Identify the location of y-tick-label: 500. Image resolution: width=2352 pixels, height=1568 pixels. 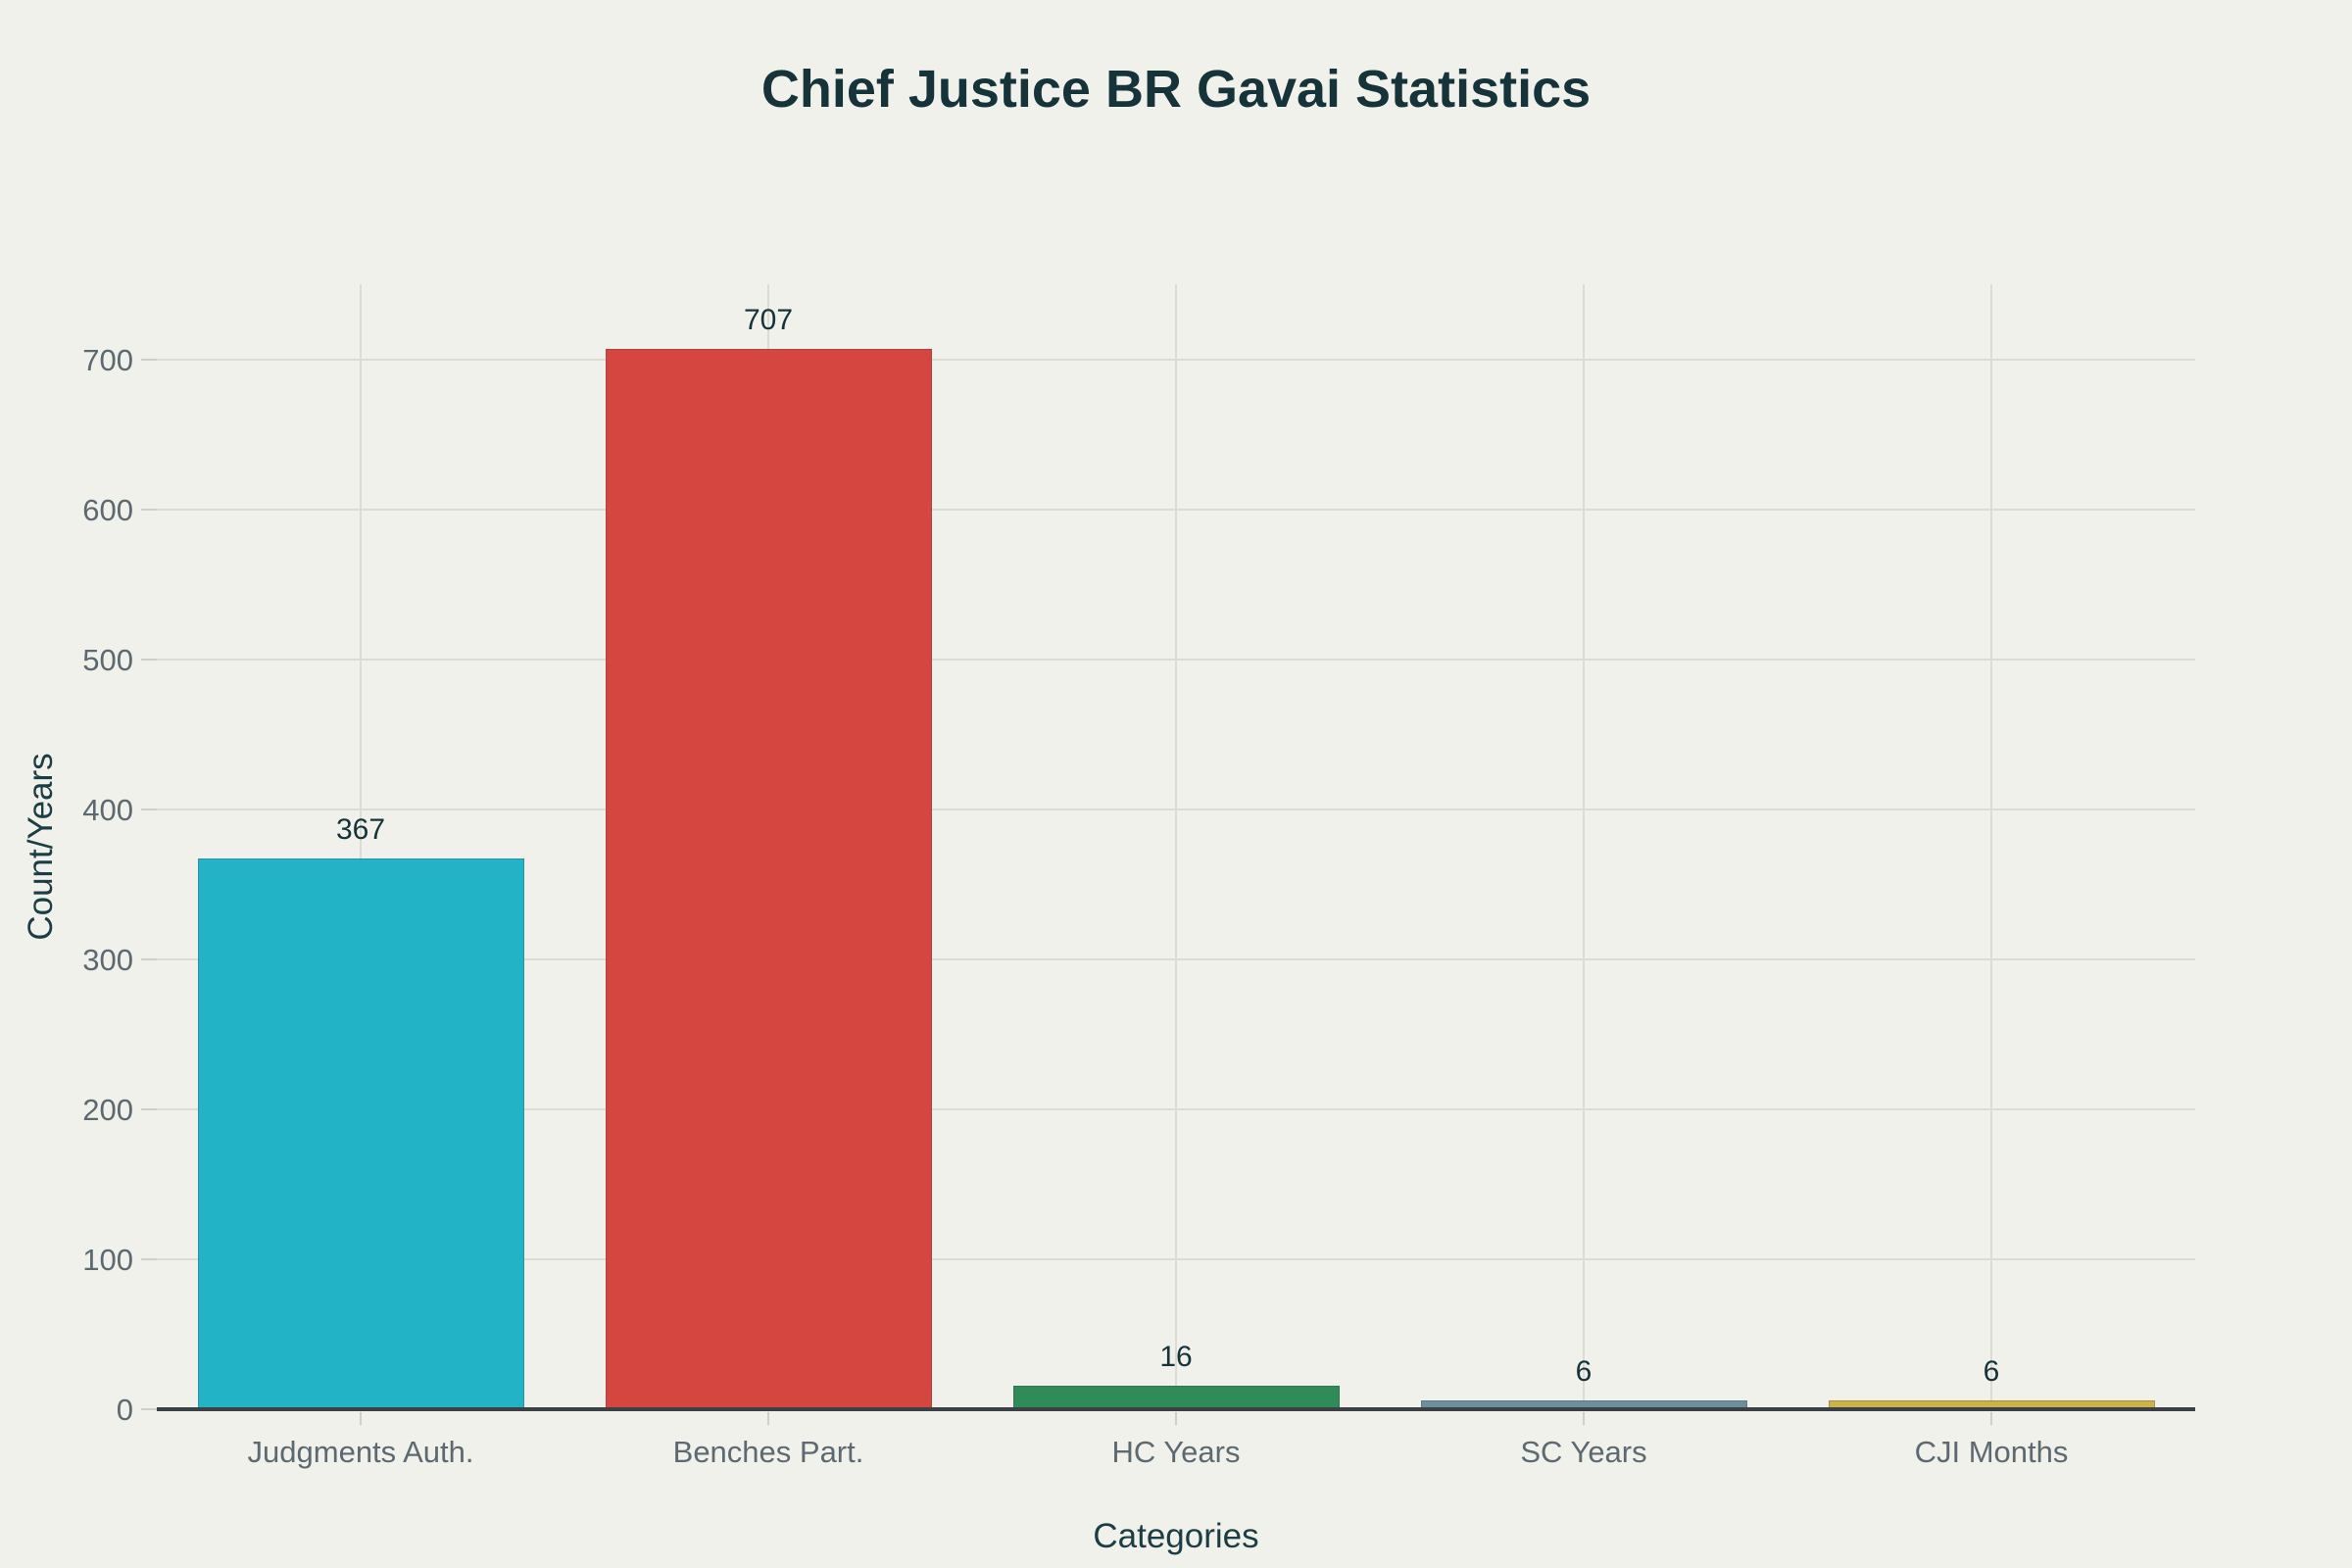
(107, 659).